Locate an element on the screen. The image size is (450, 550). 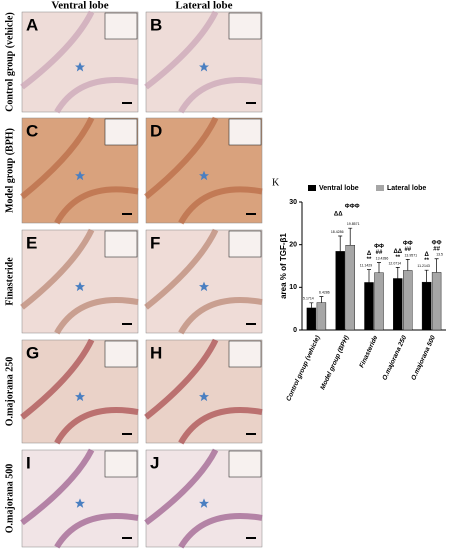
row-label: O.majorana 500 is located at coordinates (9, 498).